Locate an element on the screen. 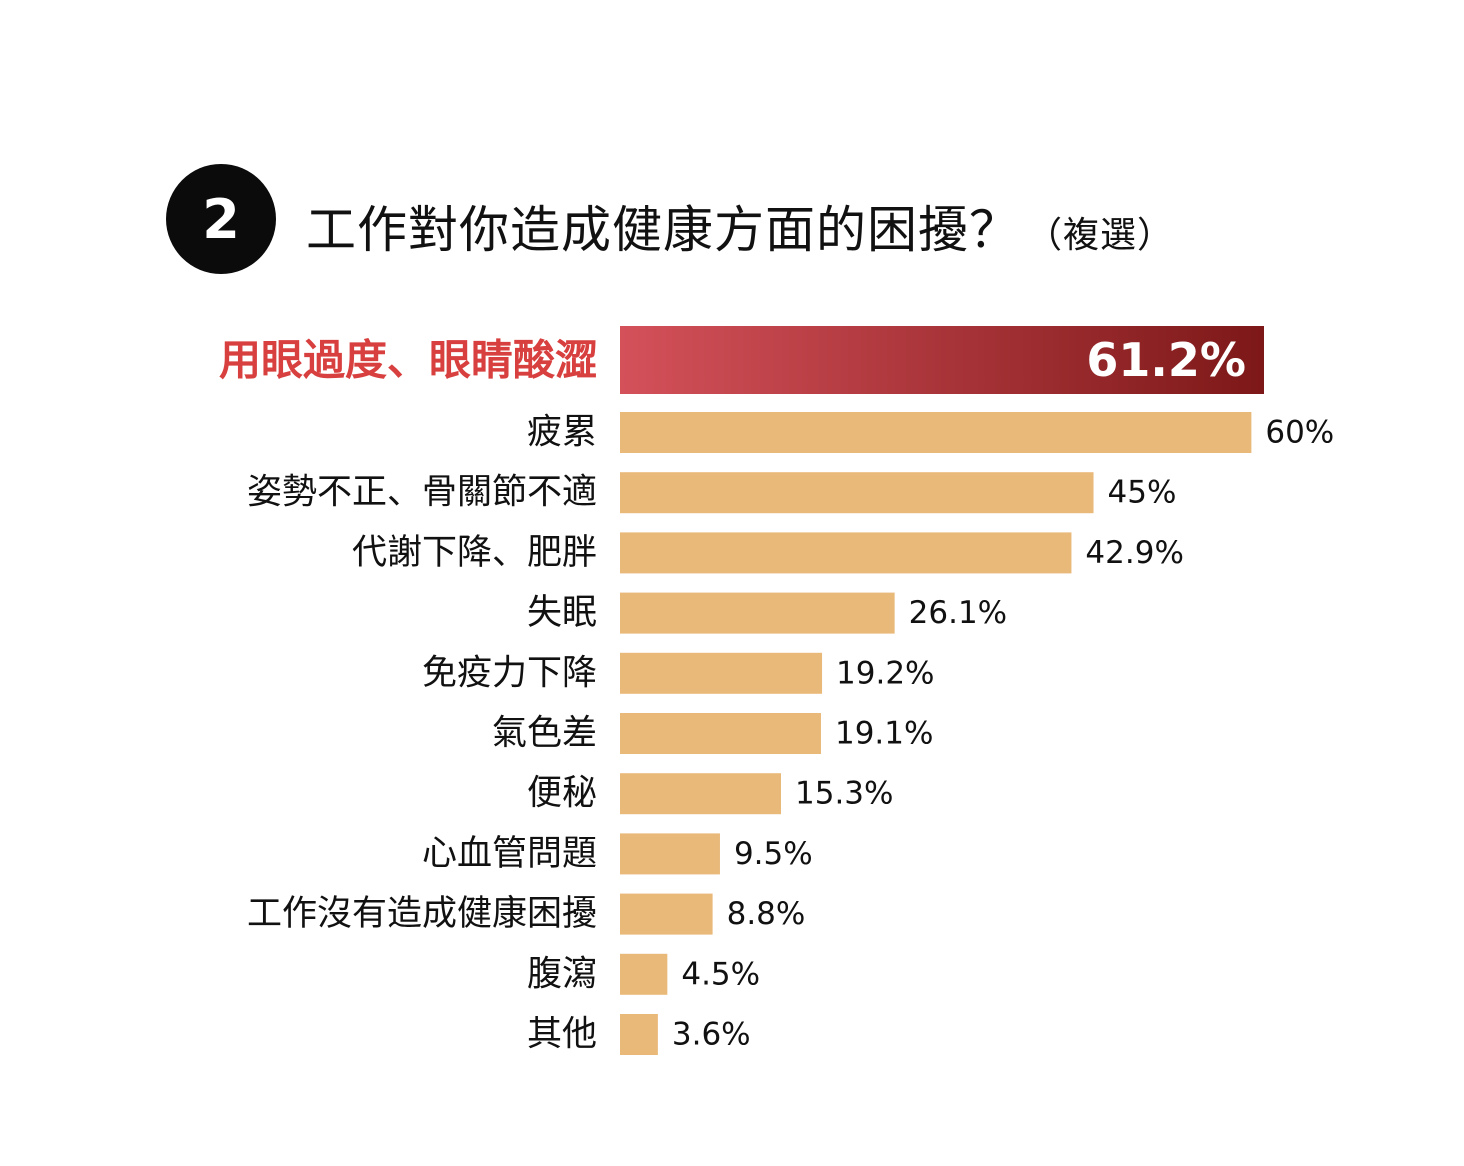 Image resolution: width=1464 pixels, height=1166 pixels. chart-title: 工作對你造成健康方面的困擾？ （複選） is located at coordinates (740, 226).